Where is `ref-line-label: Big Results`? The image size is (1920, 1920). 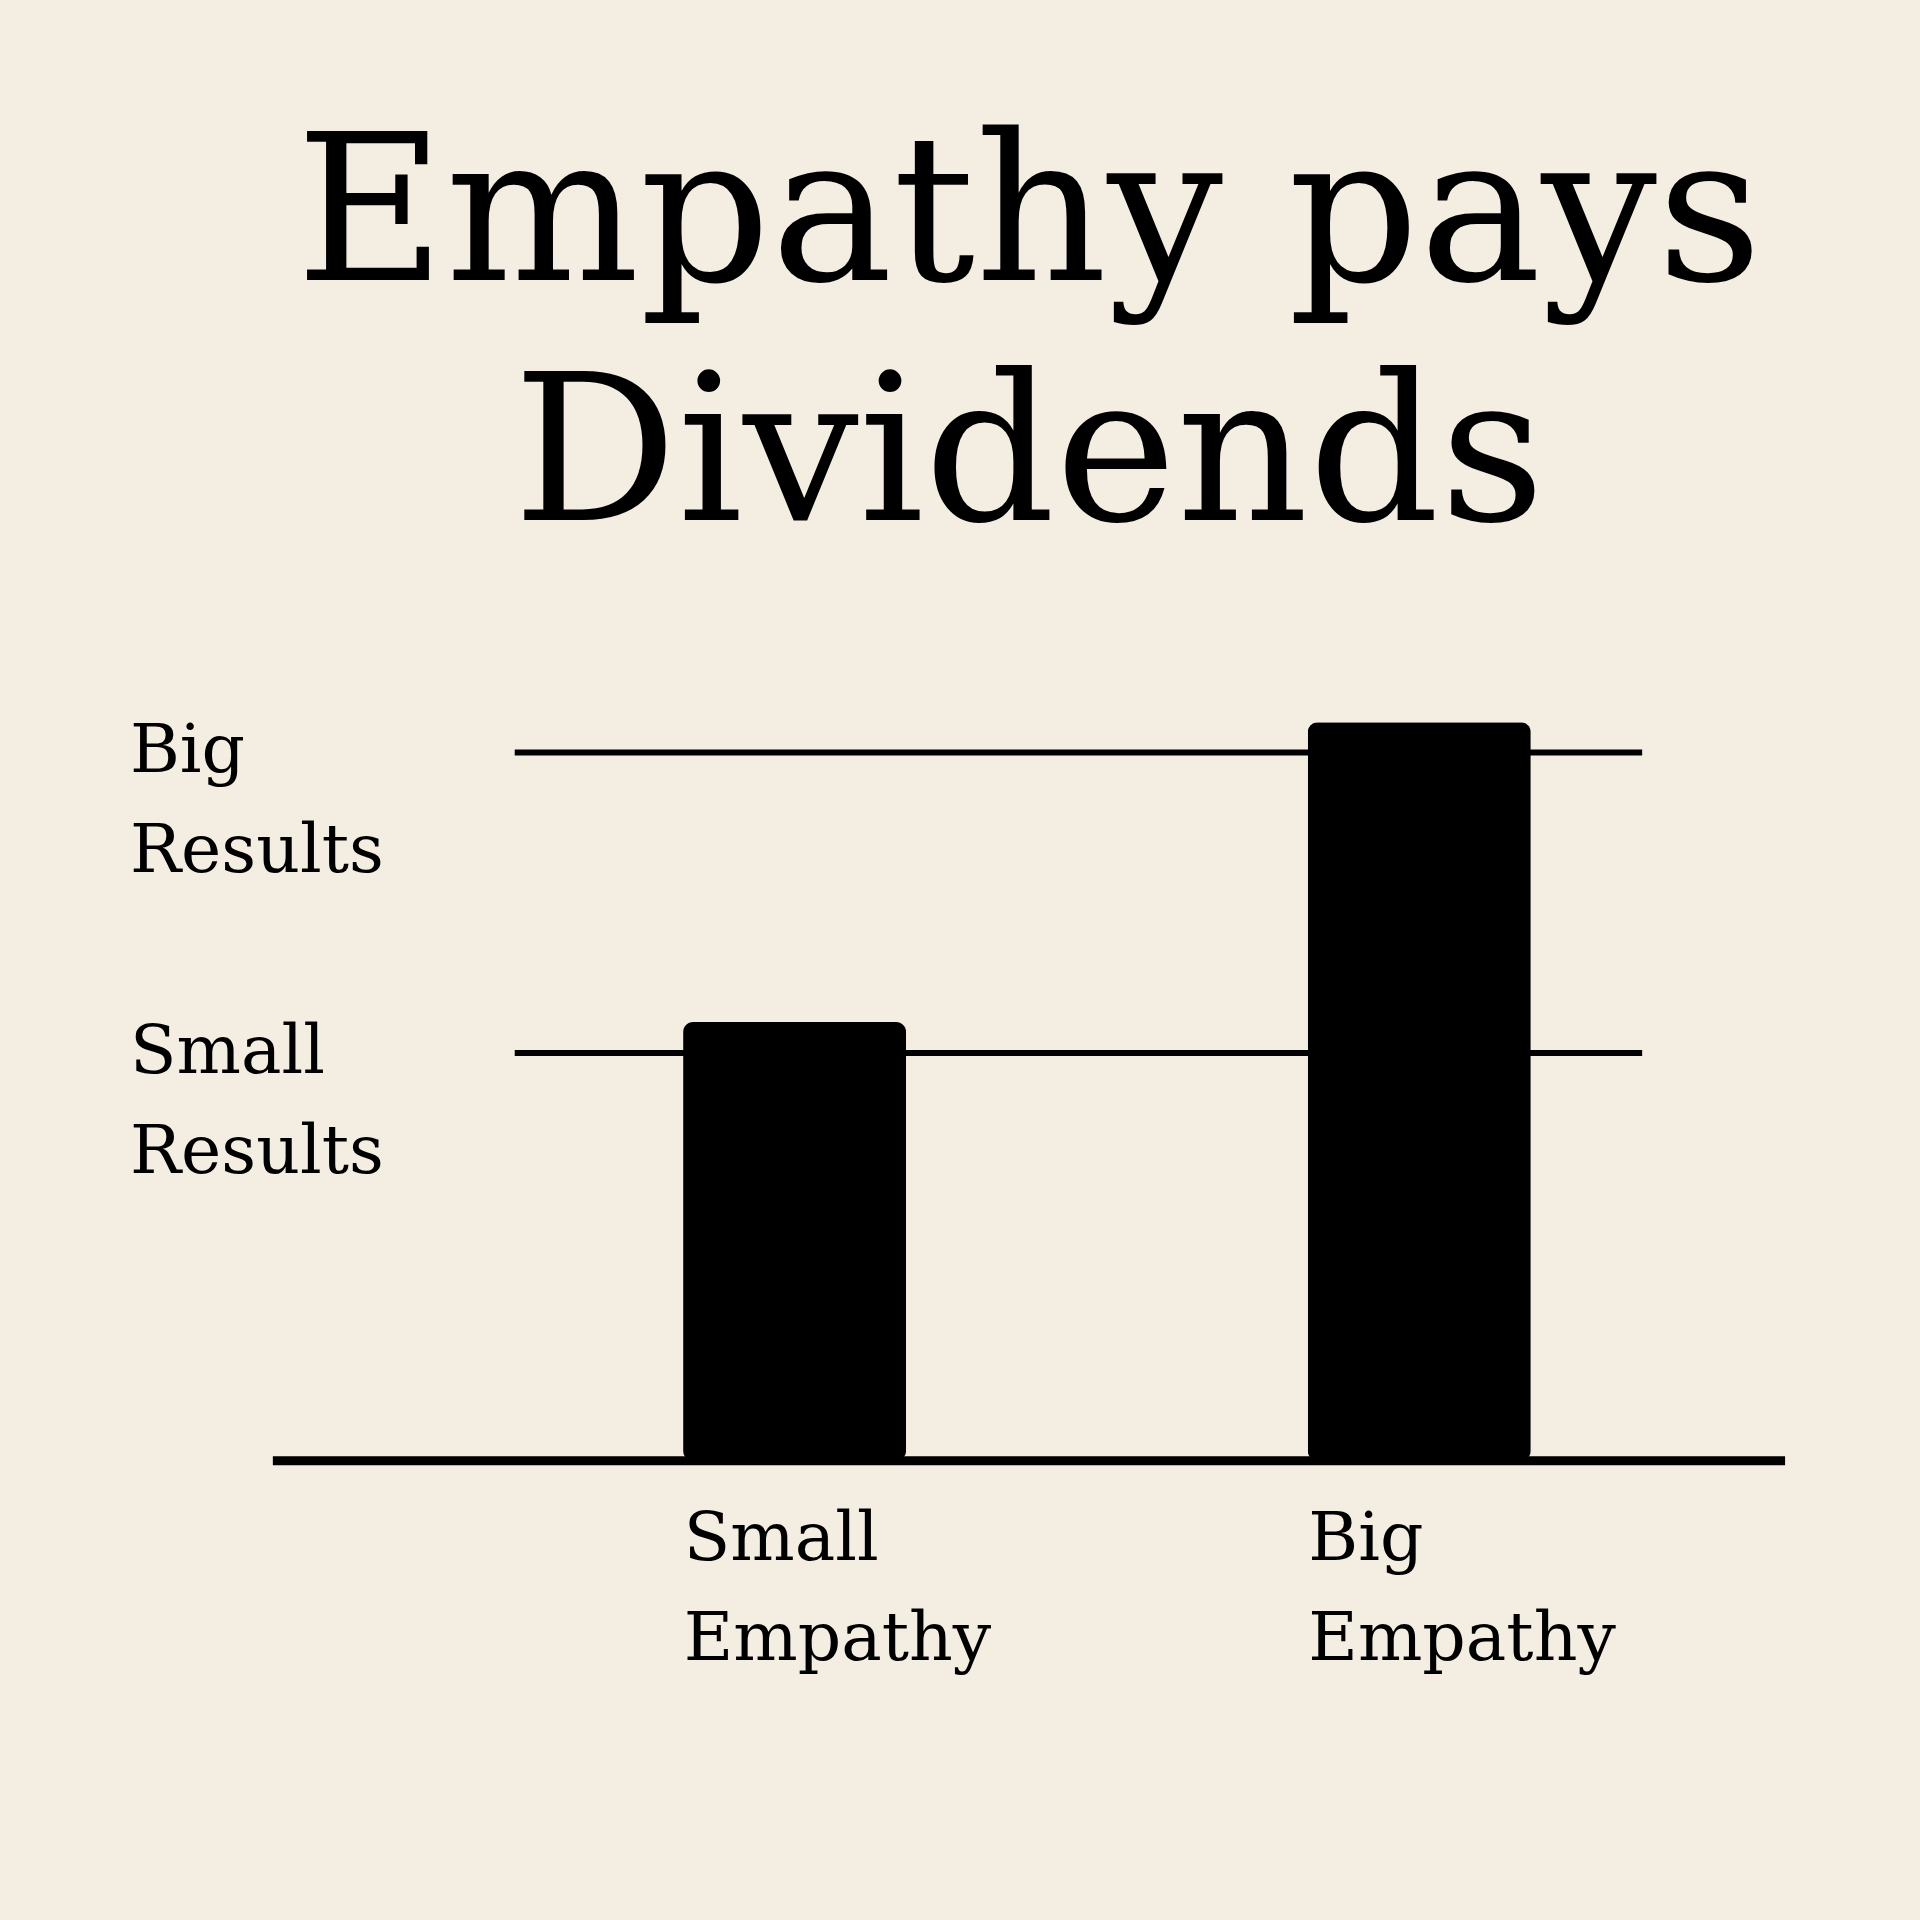
ref-line-label: Big Results is located at coordinates (256, 799).